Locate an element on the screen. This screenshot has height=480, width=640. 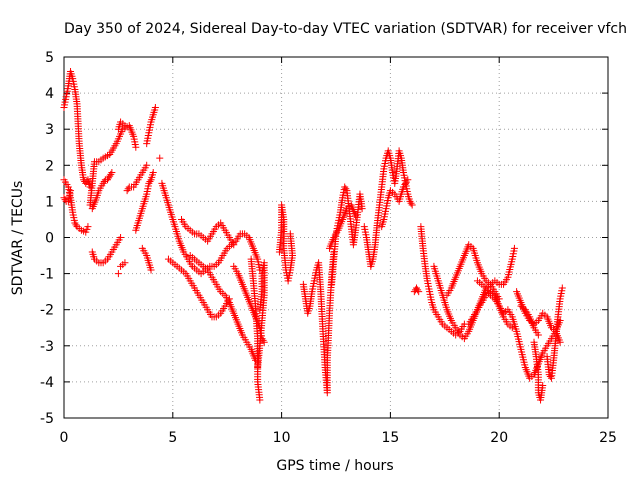
y-tick-label: 5 is located at coordinates (49, 58).